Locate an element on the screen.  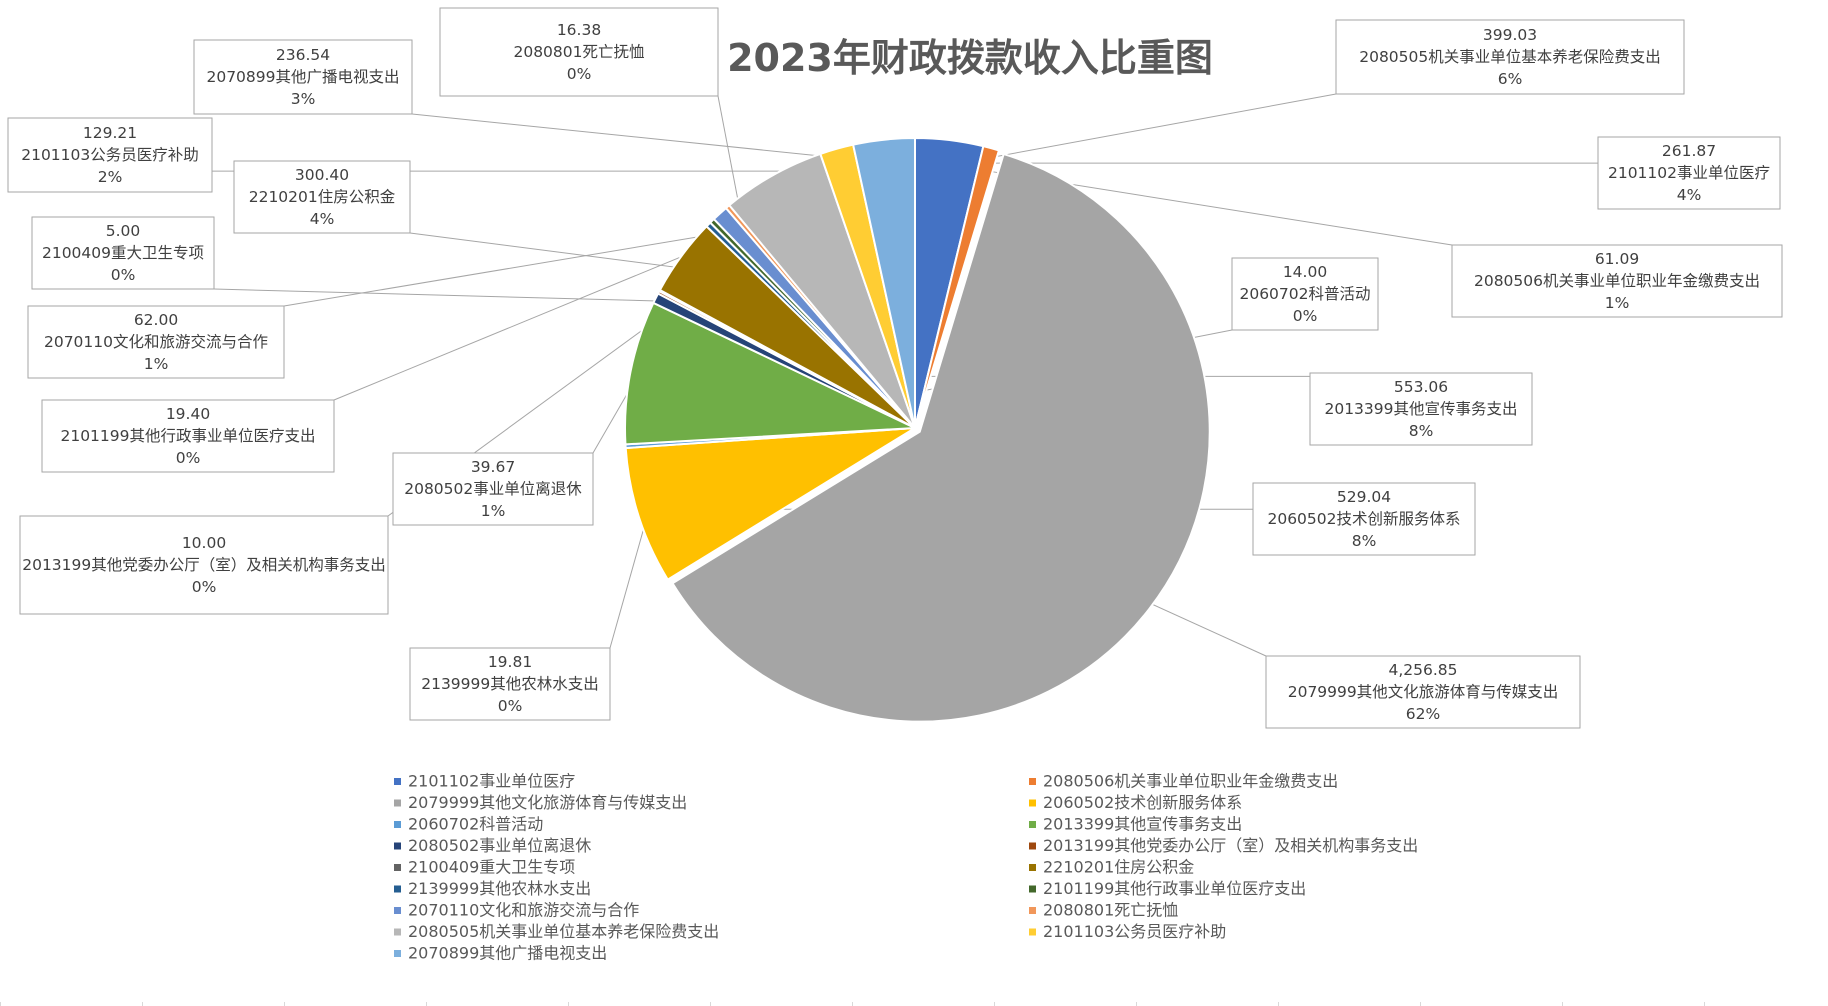
data-label-value: 5.00 is located at coordinates (123, 231).